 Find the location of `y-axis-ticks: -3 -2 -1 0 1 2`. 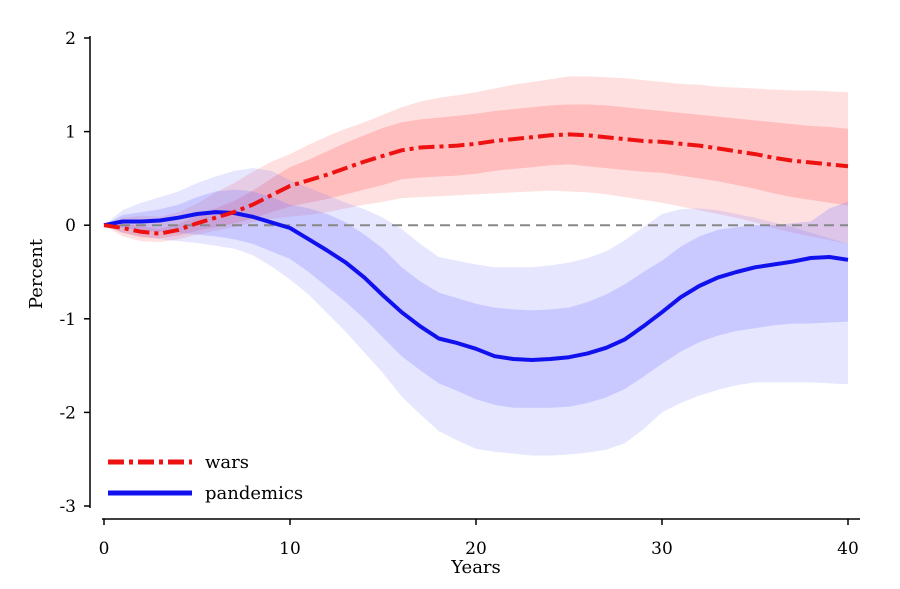

y-axis-ticks: -3 -2 -1 0 1 2 is located at coordinates (74, 273).